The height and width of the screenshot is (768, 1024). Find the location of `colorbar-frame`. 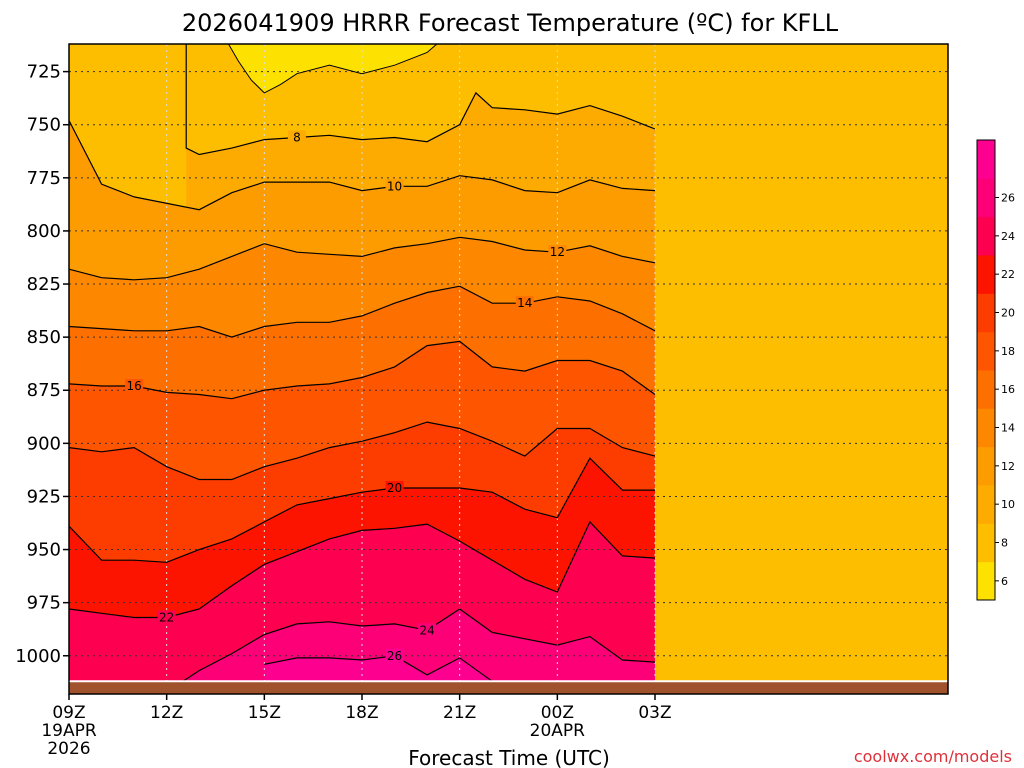

colorbar-frame is located at coordinates (986, 370).